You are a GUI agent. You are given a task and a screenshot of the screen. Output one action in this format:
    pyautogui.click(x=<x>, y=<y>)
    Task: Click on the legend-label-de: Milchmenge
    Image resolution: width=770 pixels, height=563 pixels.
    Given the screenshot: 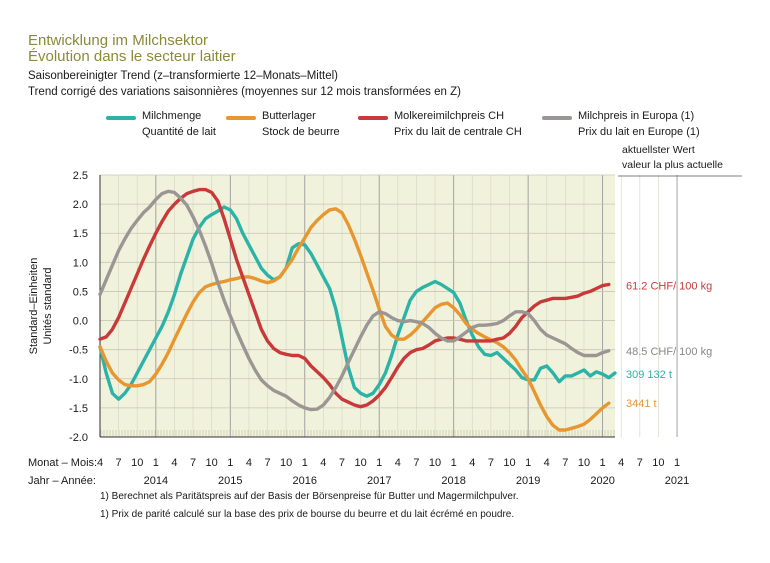 What is the action you would take?
    pyautogui.click(x=172, y=116)
    